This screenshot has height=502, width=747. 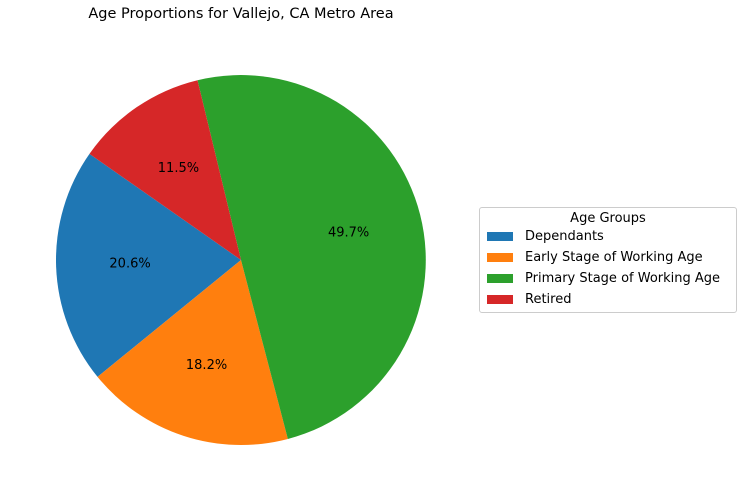 I want to click on legend-item-primary-stage: Primary Stage of Working Age, so click(x=608, y=278).